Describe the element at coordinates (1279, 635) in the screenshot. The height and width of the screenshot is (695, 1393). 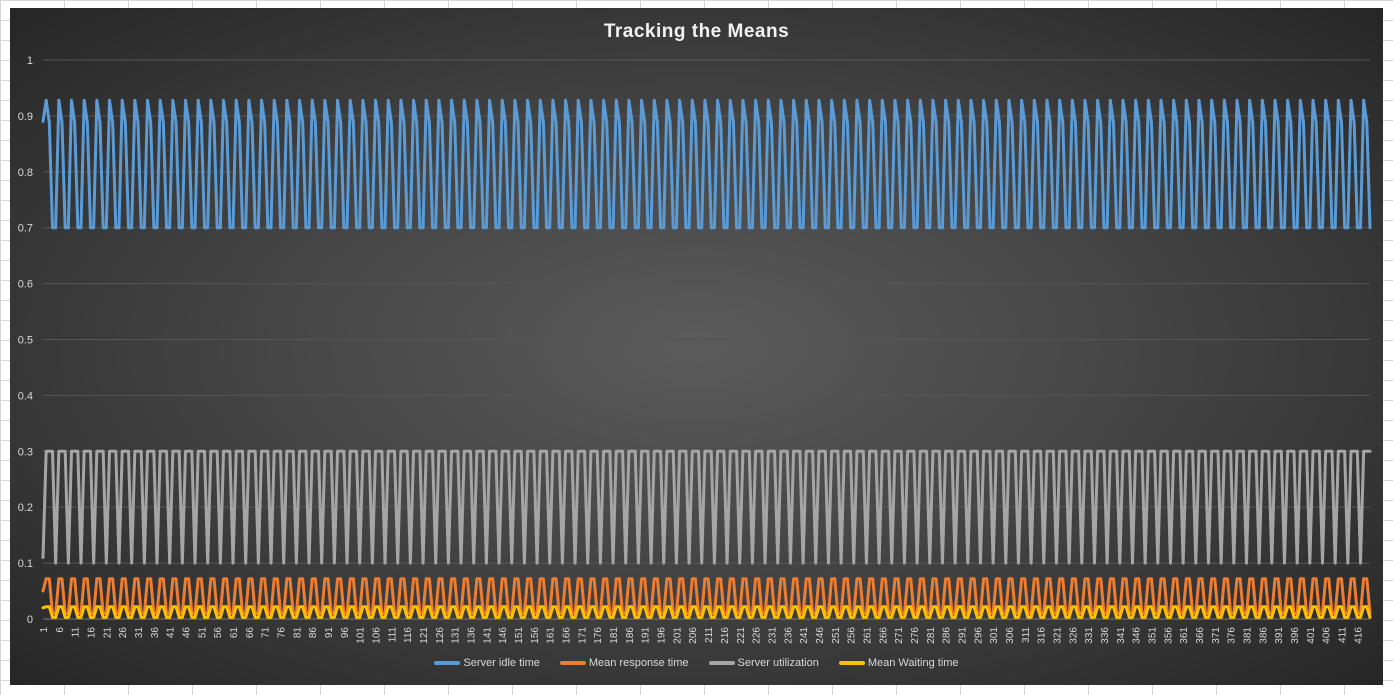
I see `x-tick-label: 391` at that location.